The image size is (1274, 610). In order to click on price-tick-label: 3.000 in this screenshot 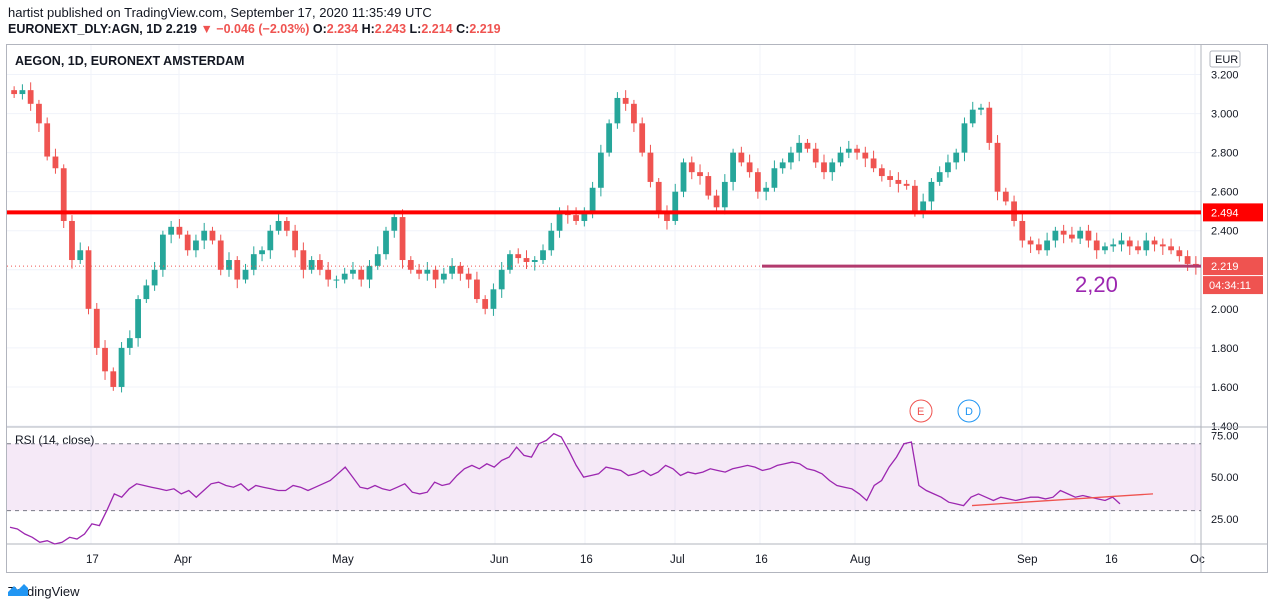, I will do `click(1225, 115)`.